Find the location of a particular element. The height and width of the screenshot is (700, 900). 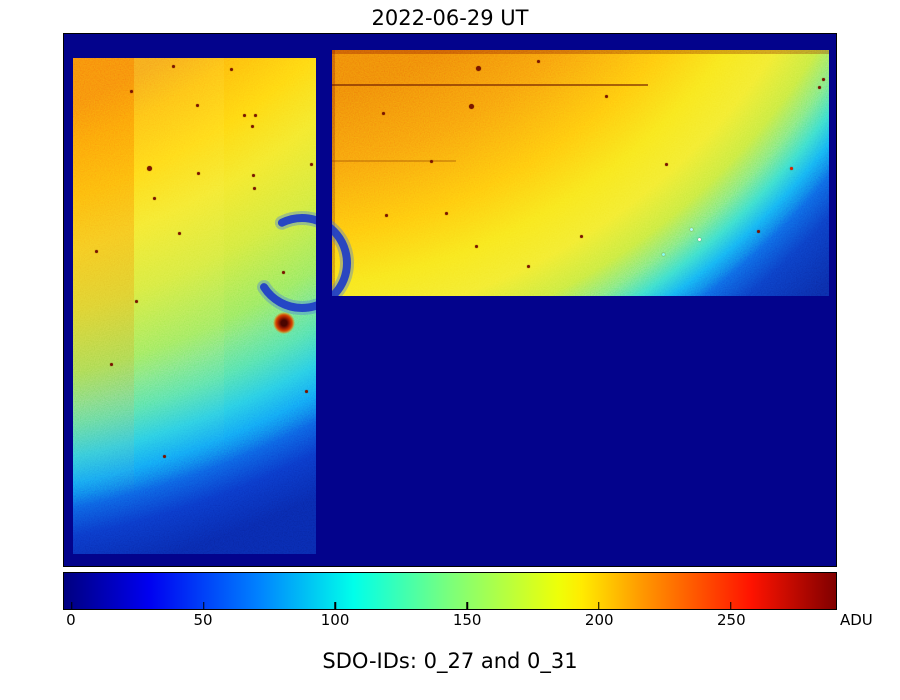

figure-title: 2022-06-29 UT is located at coordinates (450, 18).